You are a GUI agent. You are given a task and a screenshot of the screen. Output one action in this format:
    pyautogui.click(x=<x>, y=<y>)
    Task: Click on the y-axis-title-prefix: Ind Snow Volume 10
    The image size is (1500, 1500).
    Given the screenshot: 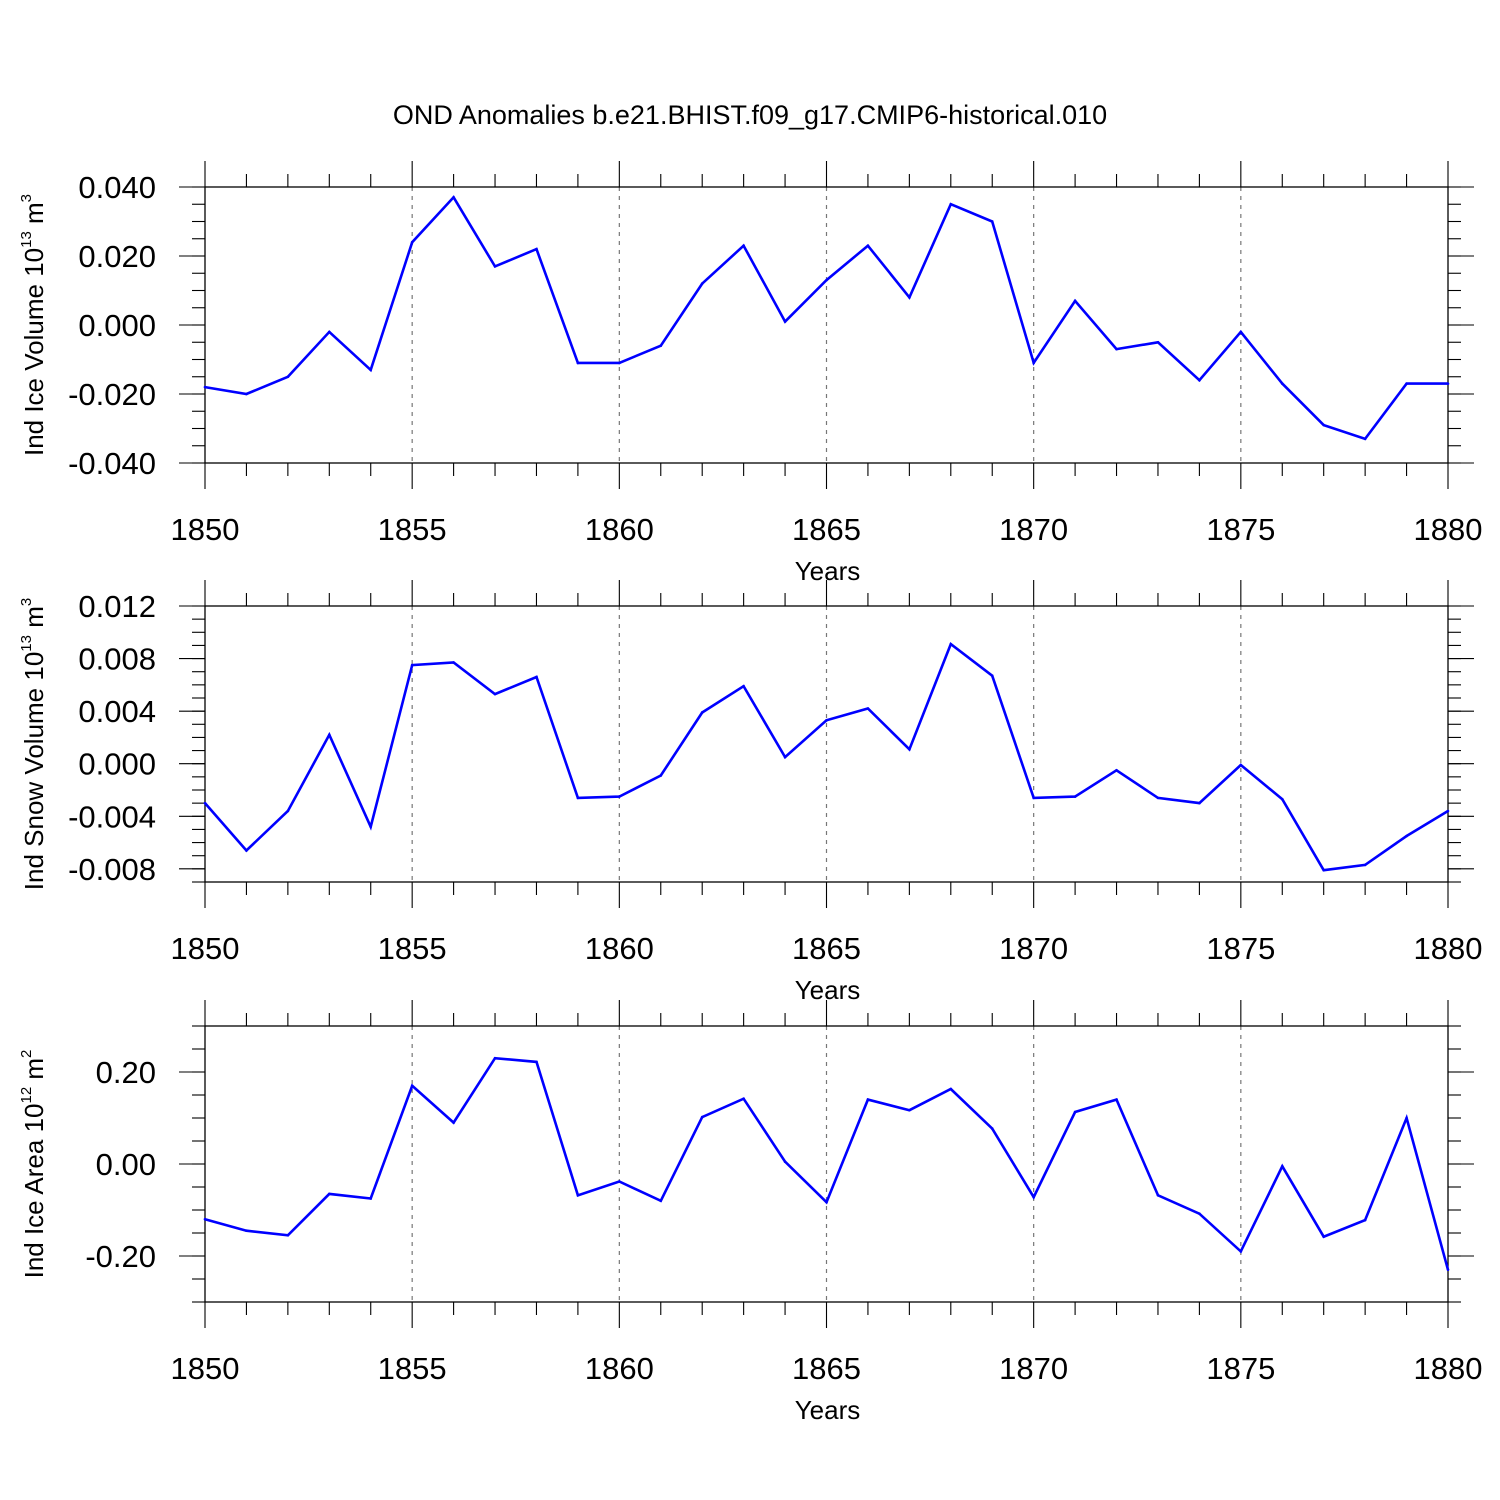 What is the action you would take?
    pyautogui.click(x=34, y=771)
    